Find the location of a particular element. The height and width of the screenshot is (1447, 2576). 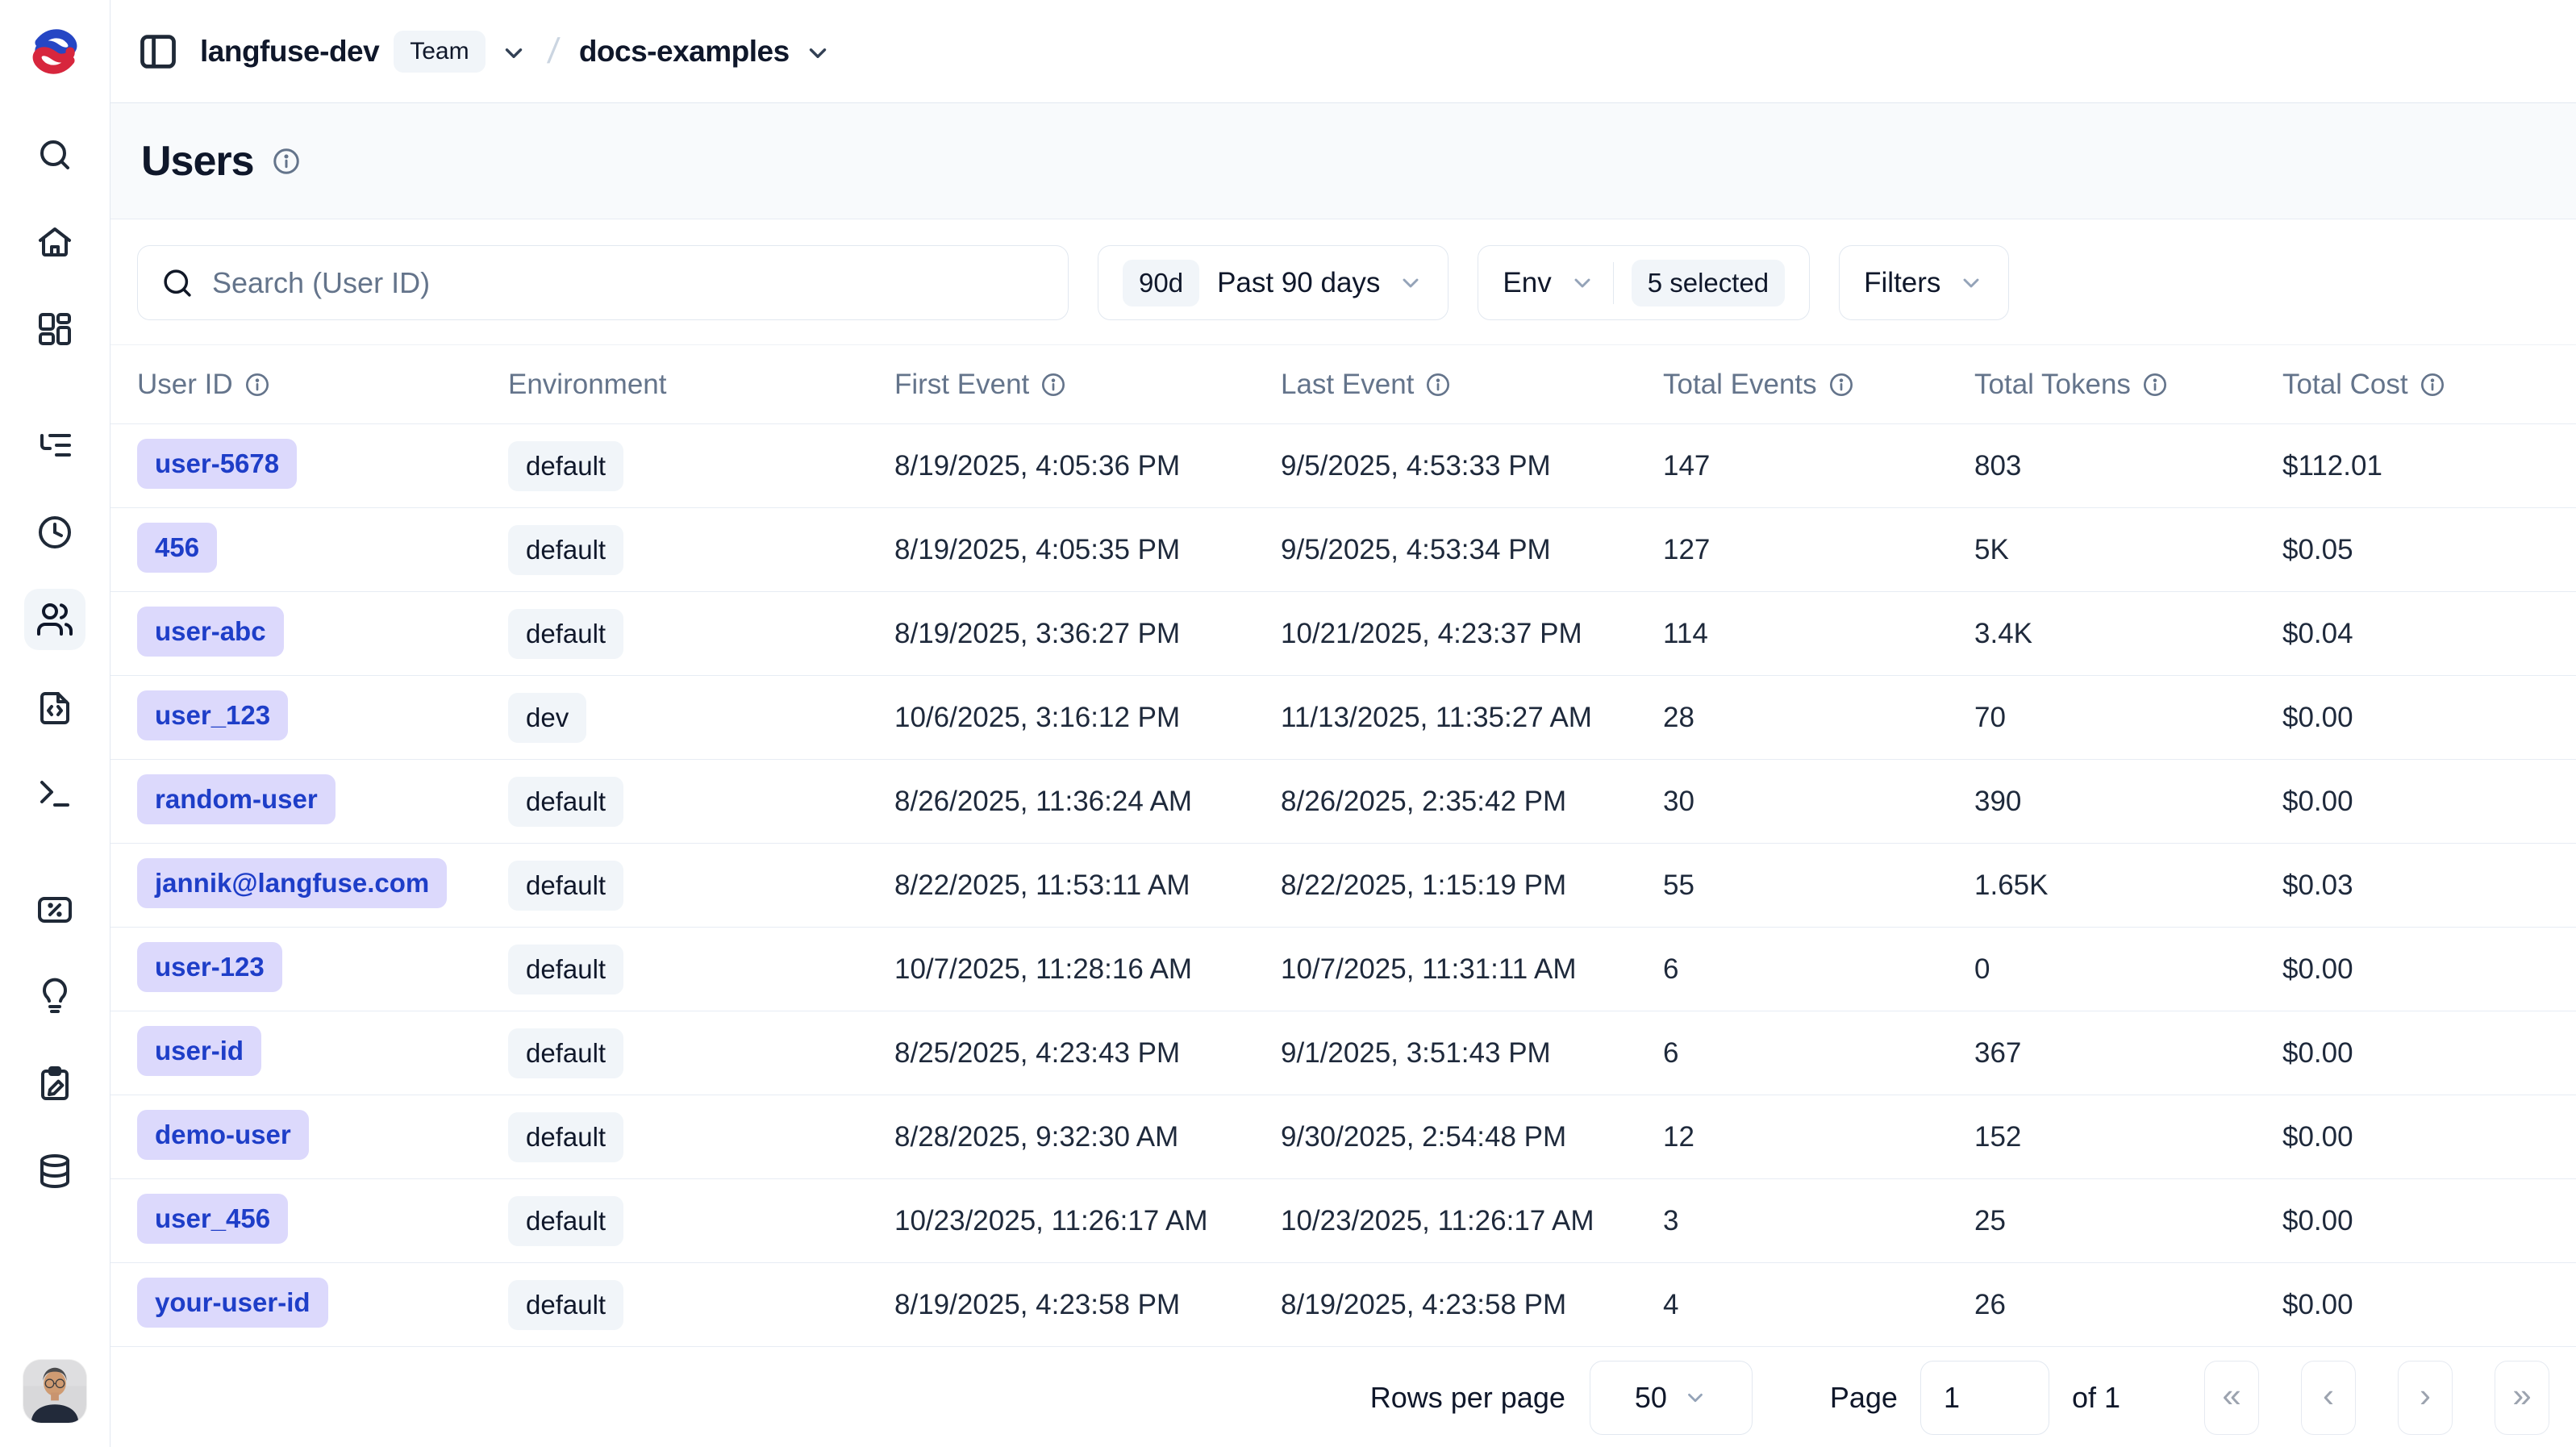

first-page-button: « is located at coordinates (2231, 1398).